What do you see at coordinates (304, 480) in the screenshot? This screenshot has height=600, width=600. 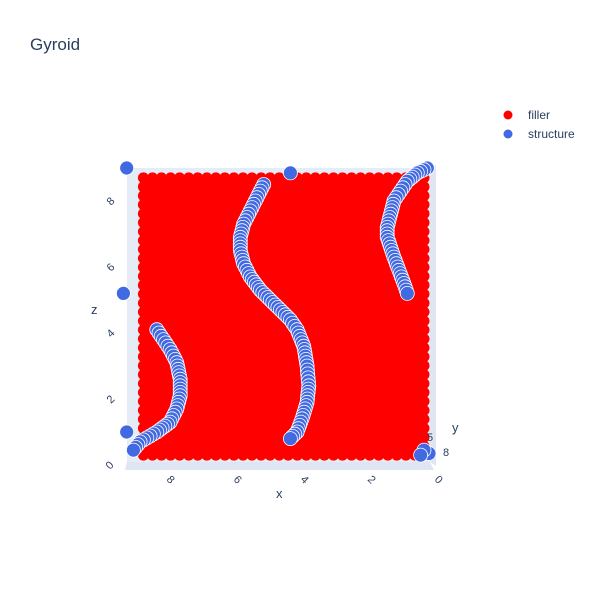 I see `x-tick-label: 4` at bounding box center [304, 480].